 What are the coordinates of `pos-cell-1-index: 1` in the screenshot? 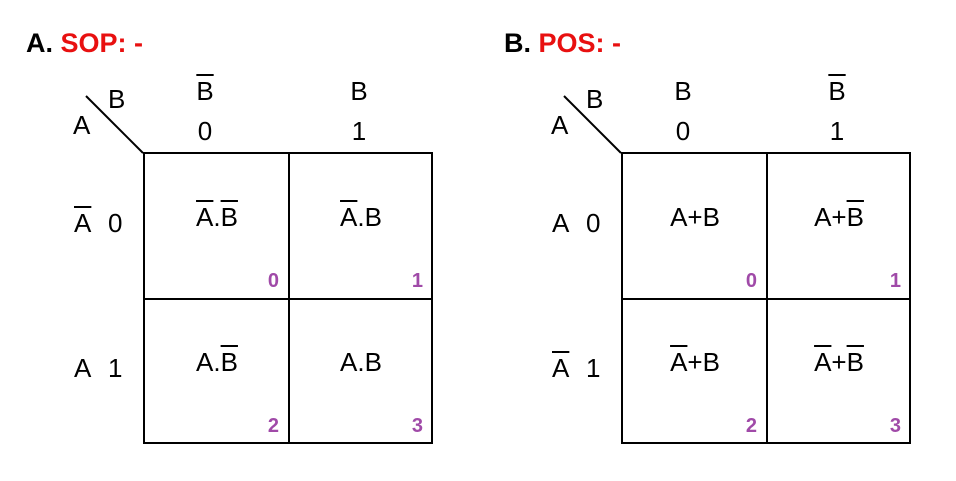 It's located at (895, 281).